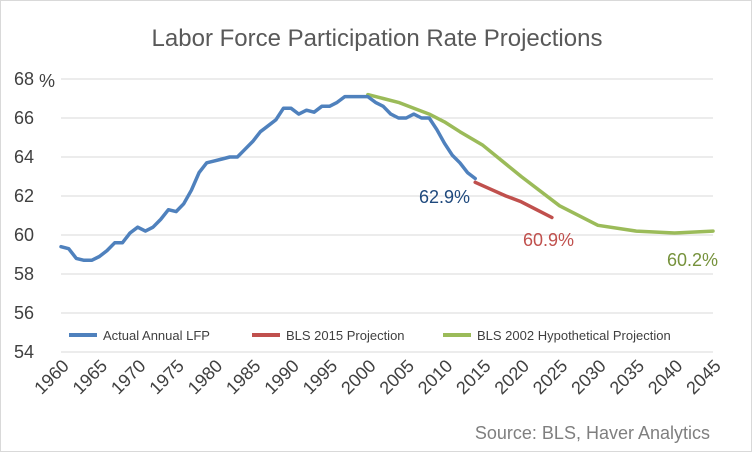 The height and width of the screenshot is (452, 752). I want to click on y-axis-ticks: 54 56 58 60 62 64 66 68, so click(24, 215).